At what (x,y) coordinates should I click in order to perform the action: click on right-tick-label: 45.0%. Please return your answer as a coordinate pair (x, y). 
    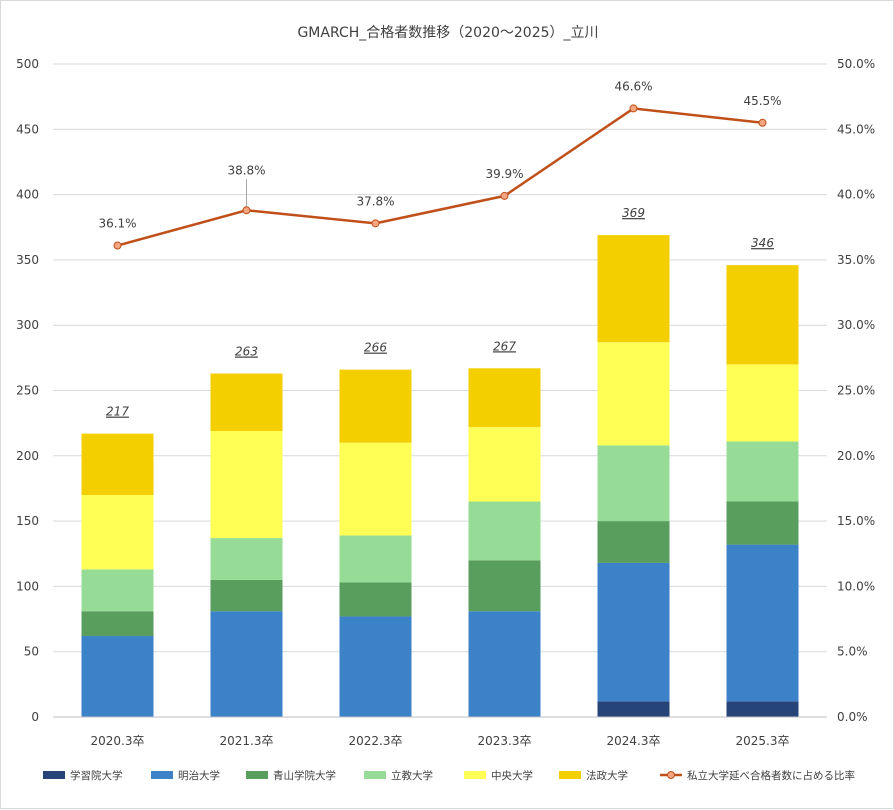
    Looking at the image, I should click on (856, 129).